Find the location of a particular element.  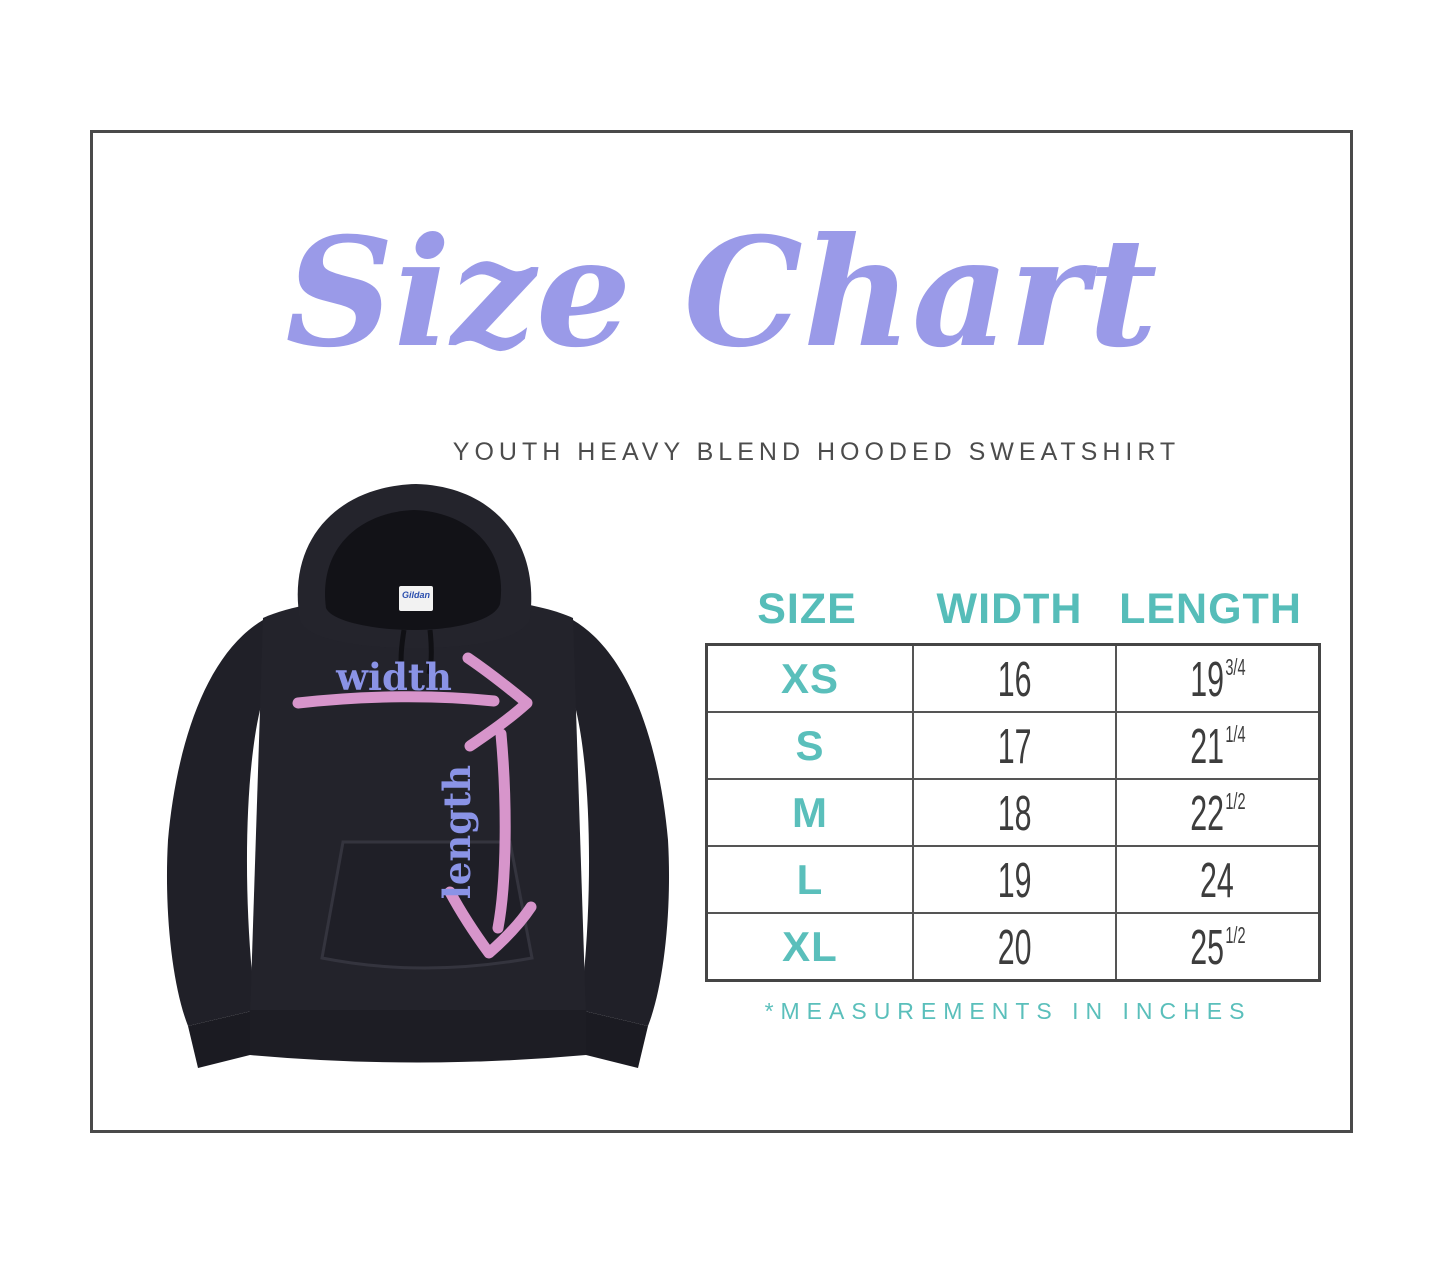

header-width: WIDTH is located at coordinates (1009, 609).